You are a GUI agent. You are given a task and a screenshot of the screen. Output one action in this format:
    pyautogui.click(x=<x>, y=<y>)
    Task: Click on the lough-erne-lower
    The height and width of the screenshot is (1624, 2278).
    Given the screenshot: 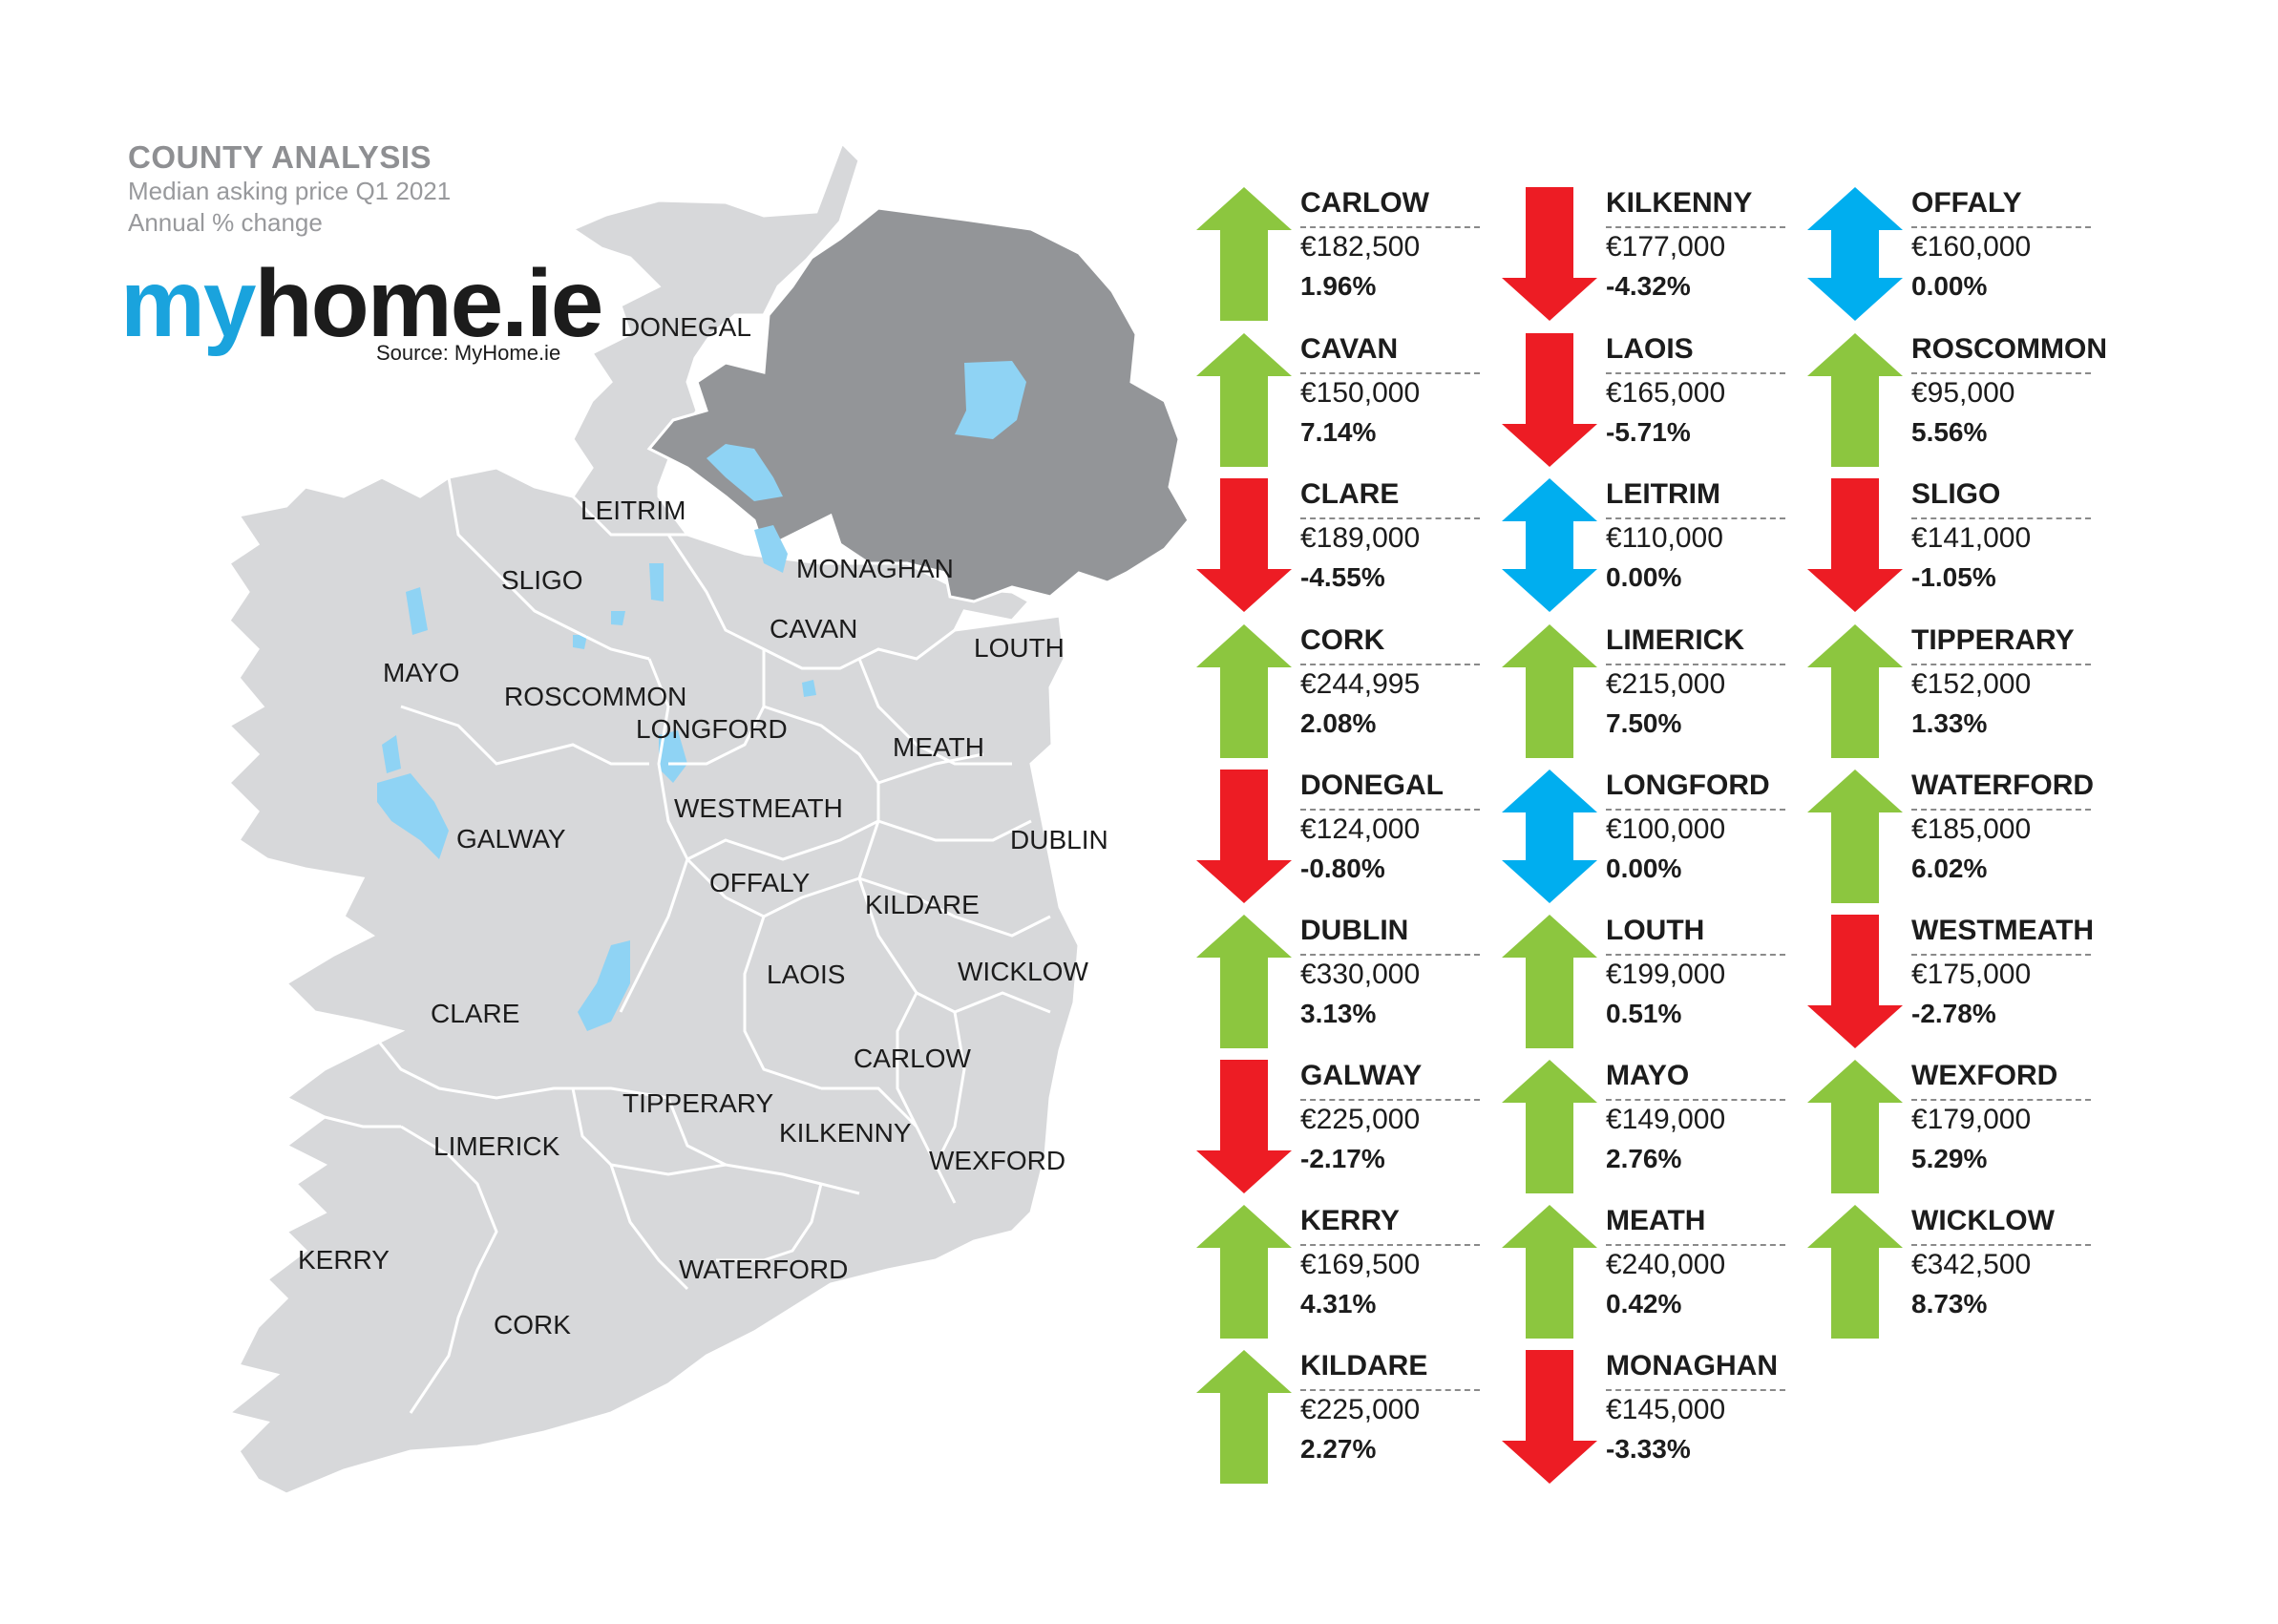 What is the action you would take?
    pyautogui.click(x=771, y=549)
    